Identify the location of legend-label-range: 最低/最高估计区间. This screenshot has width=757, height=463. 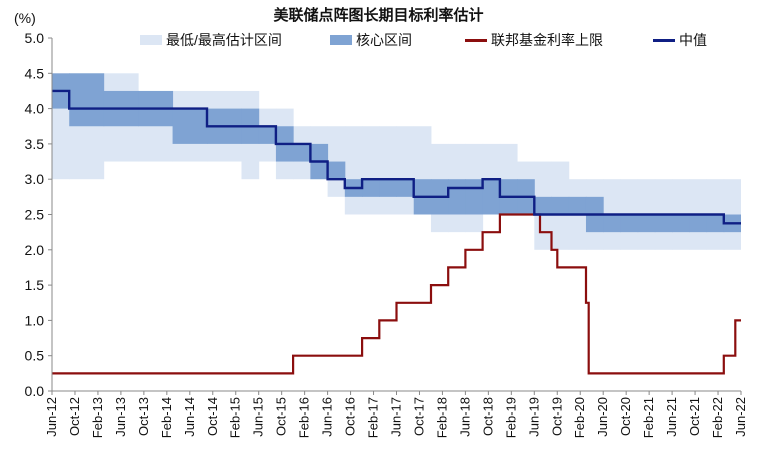
(224, 40).